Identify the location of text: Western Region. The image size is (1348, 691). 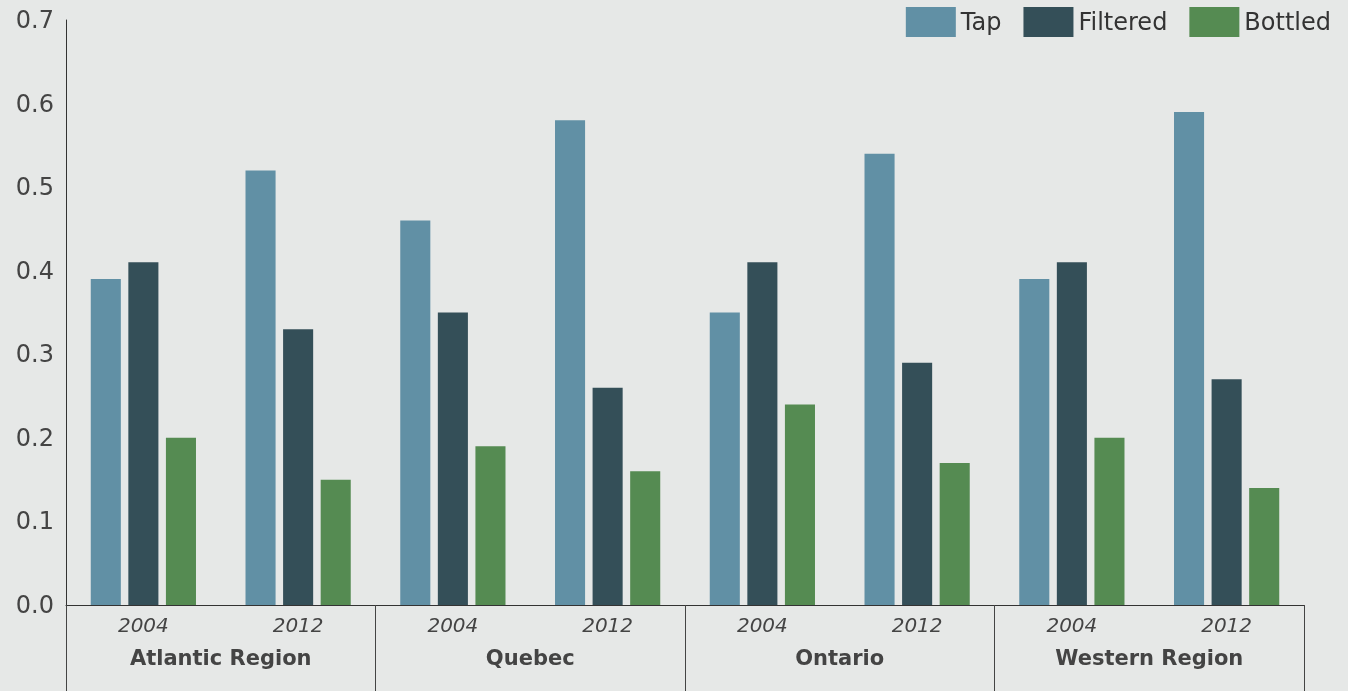
(1149, 657).